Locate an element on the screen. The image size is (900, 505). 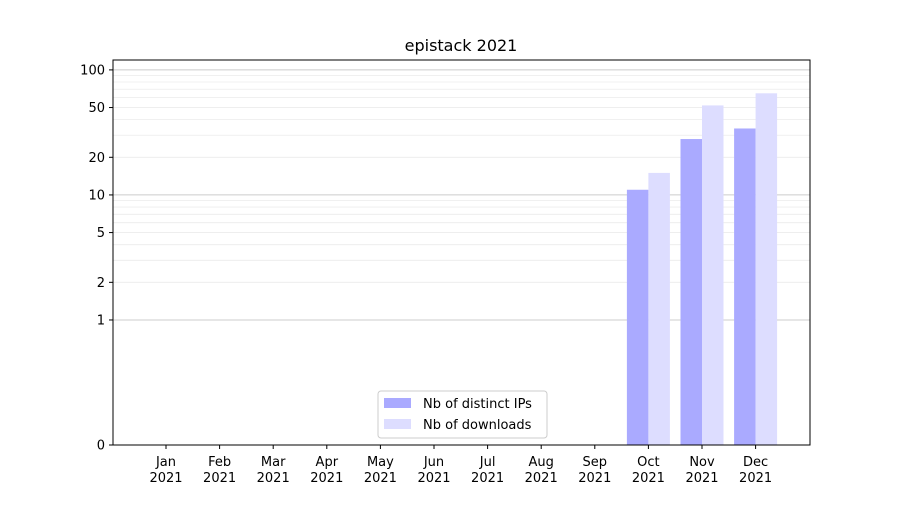
y-tick-label: 100 is located at coordinates (92, 70).